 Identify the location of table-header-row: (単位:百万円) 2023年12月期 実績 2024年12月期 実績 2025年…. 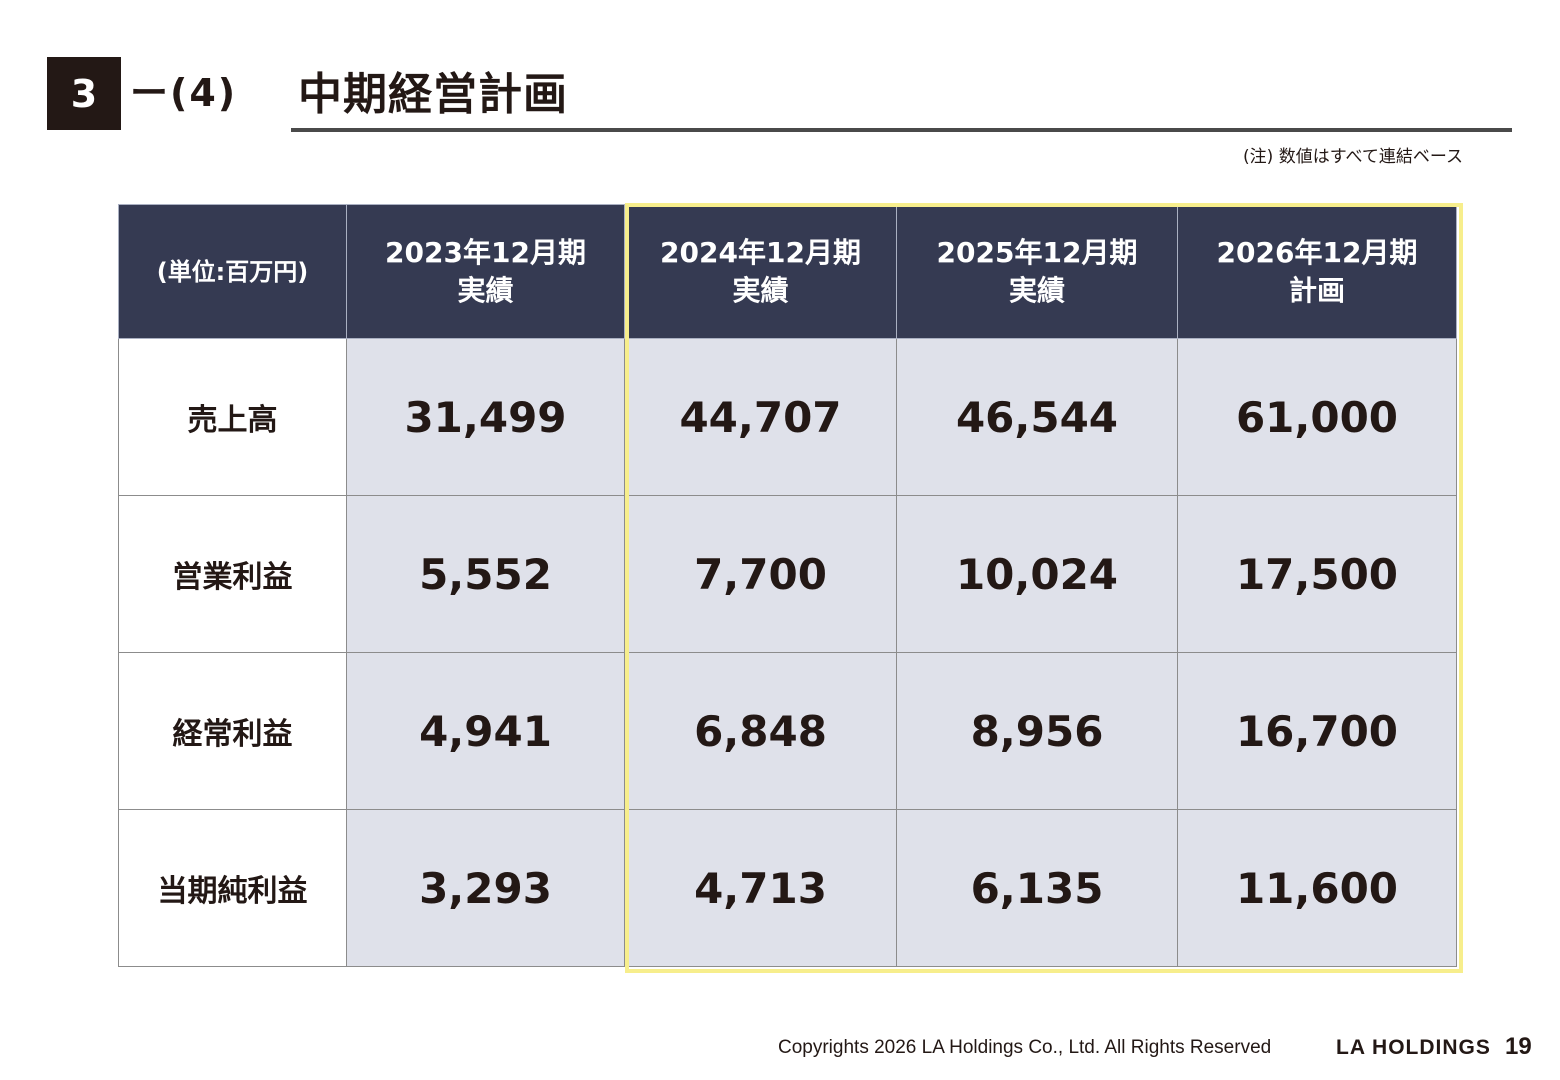
(787, 271).